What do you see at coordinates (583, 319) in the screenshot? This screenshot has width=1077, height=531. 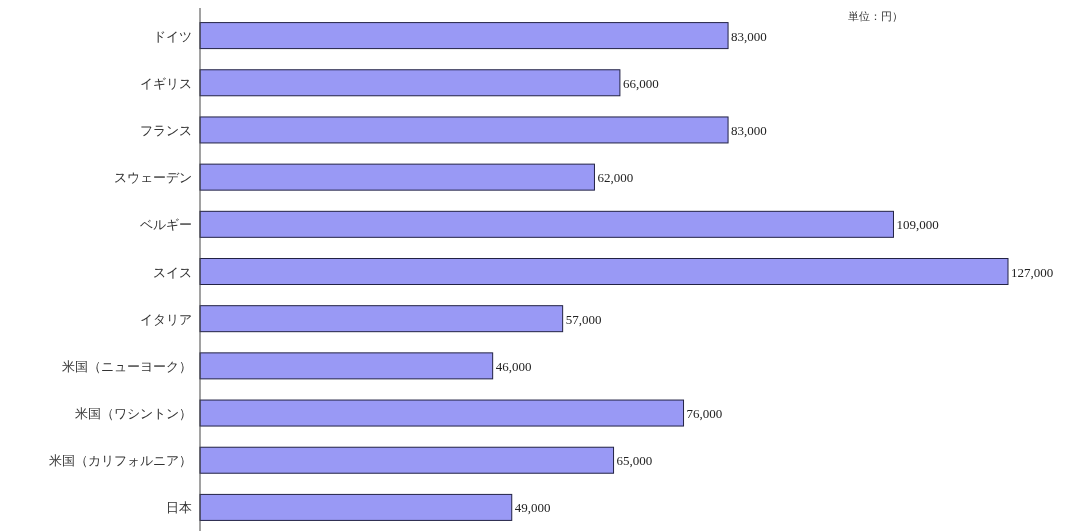 I see `data-label: 57,000` at bounding box center [583, 319].